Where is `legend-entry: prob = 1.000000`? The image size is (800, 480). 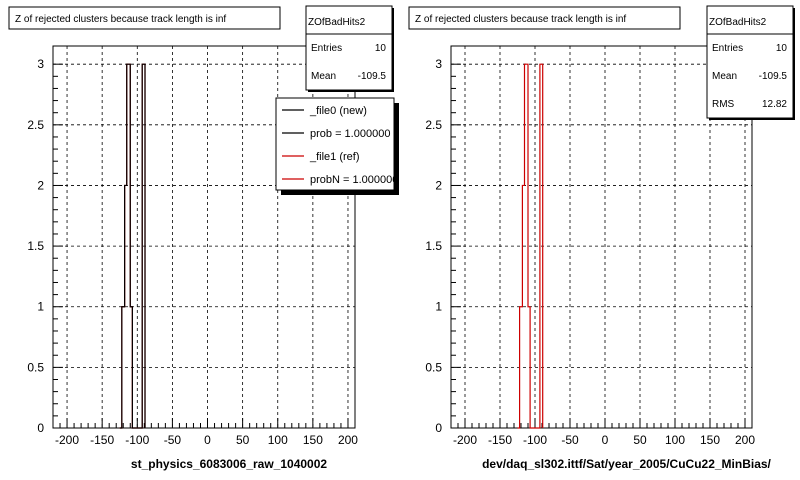 legend-entry: prob = 1.000000 is located at coordinates (350, 134).